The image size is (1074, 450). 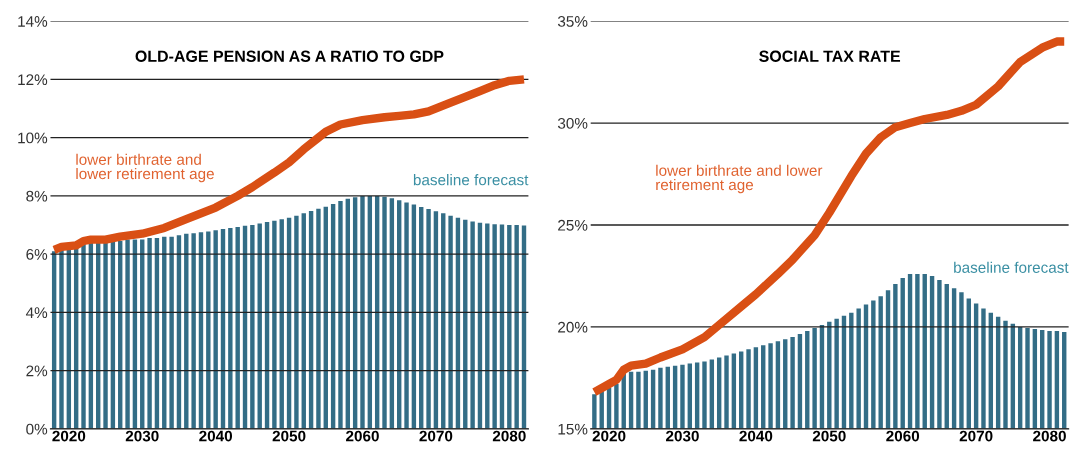 What do you see at coordinates (573, 225) in the screenshot?
I see `y-tick-label: 25%` at bounding box center [573, 225].